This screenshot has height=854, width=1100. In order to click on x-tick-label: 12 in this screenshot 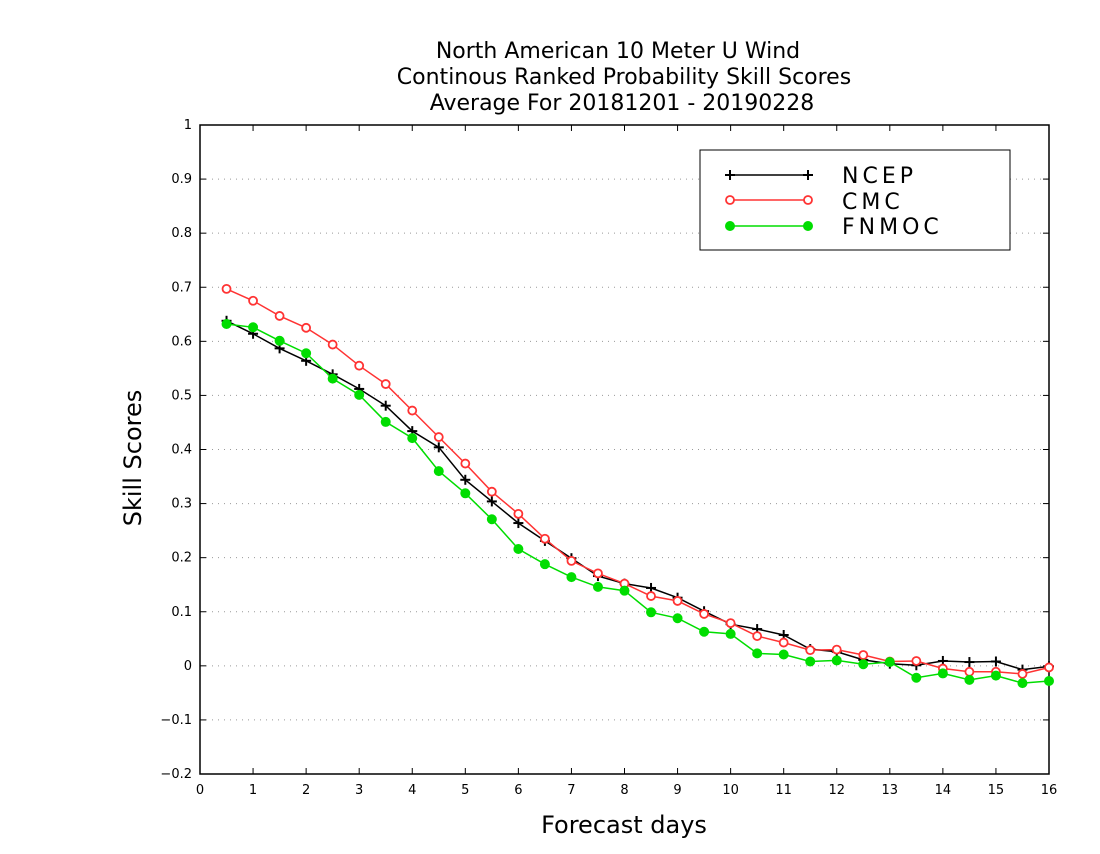, I will do `click(836, 790)`.